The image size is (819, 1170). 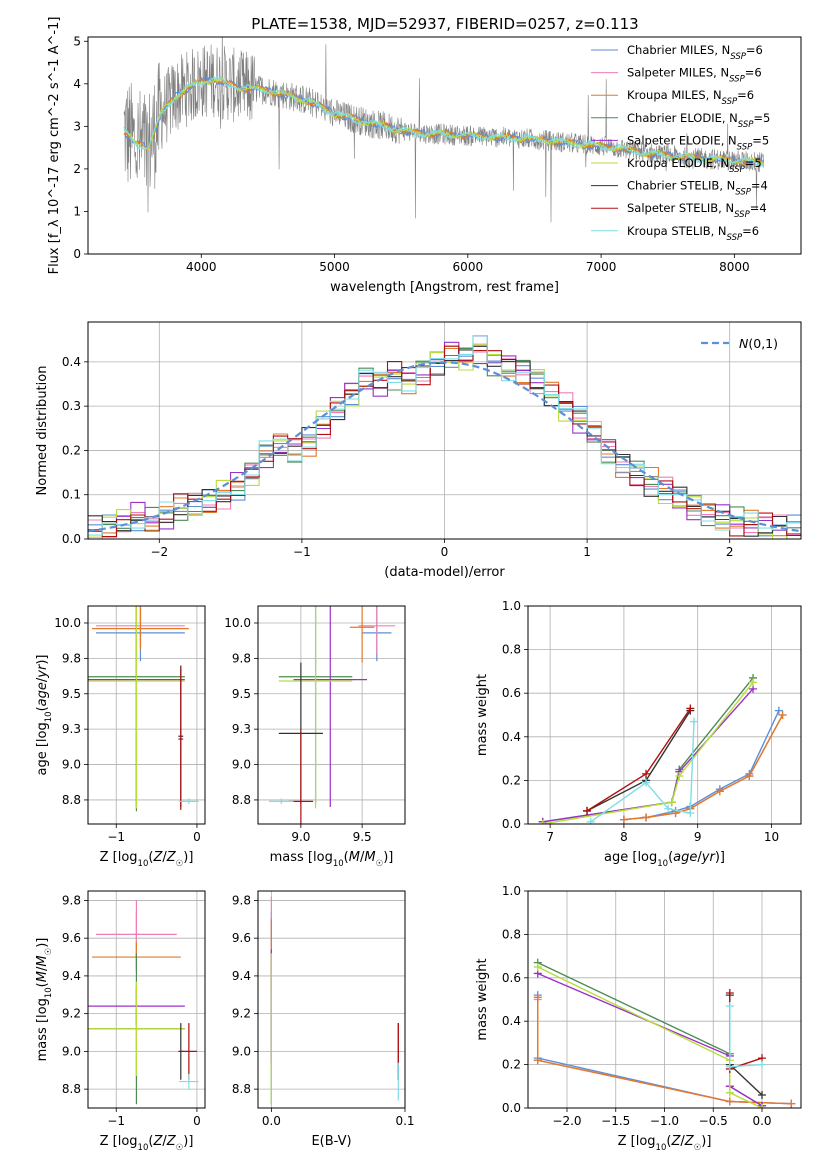 I want to click on x-axis-label: E(B-V), so click(x=331, y=1141).